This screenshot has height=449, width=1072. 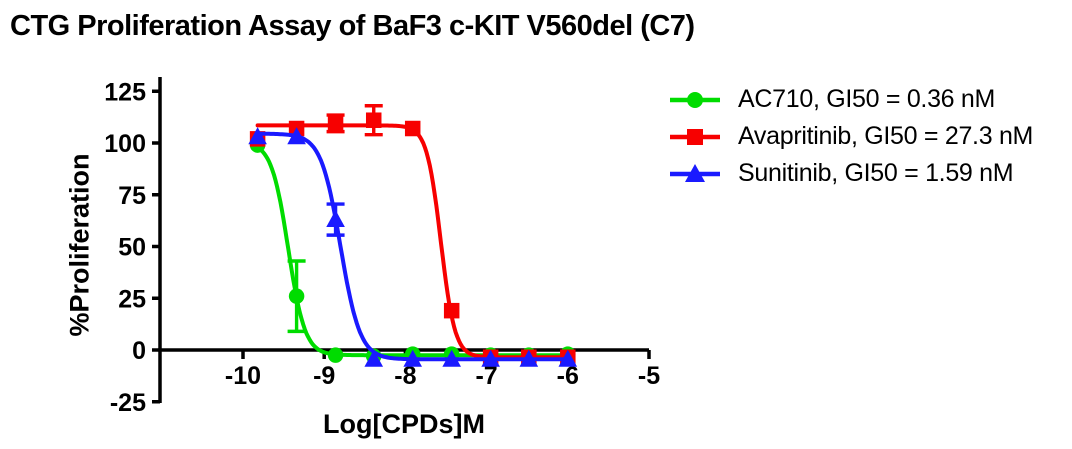 I want to click on legend-circle-icon, so click(x=695, y=99).